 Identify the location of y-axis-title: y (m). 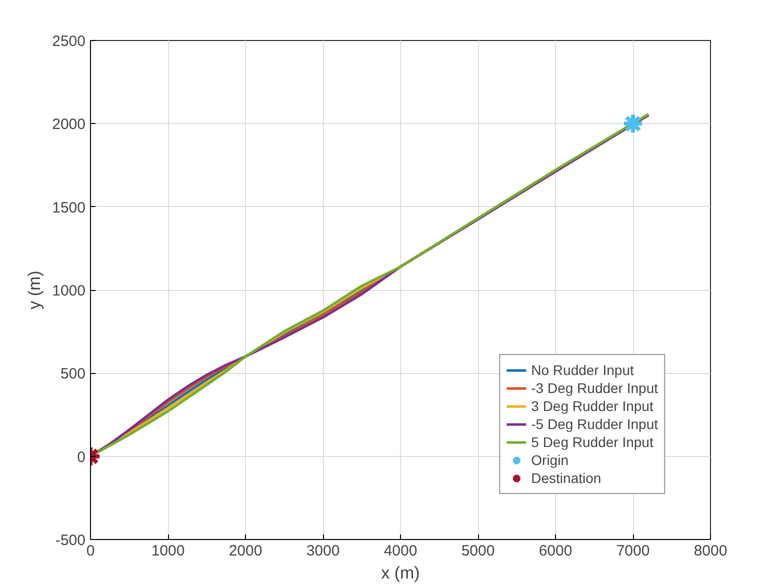
(34, 290).